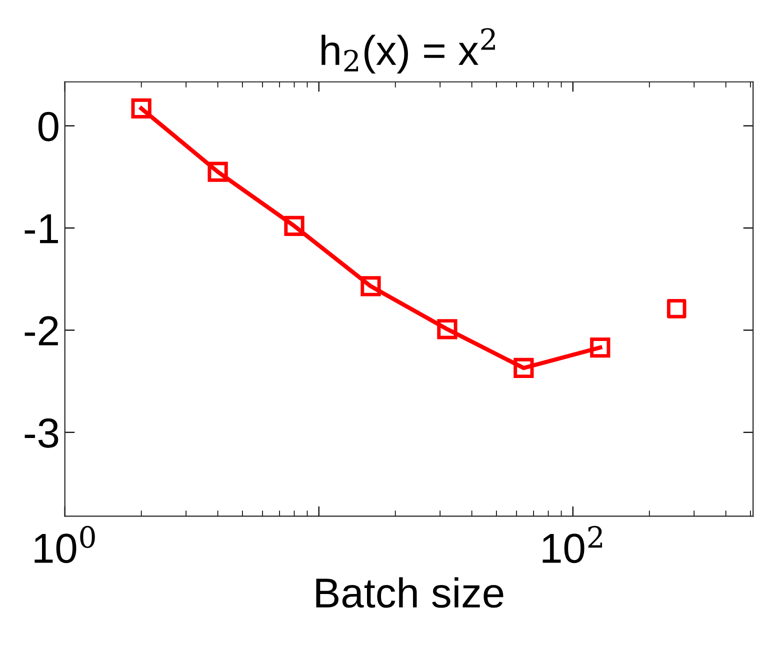 This screenshot has height=655, width=763. What do you see at coordinates (41, 433) in the screenshot?
I see `y-tick-label: -3` at bounding box center [41, 433].